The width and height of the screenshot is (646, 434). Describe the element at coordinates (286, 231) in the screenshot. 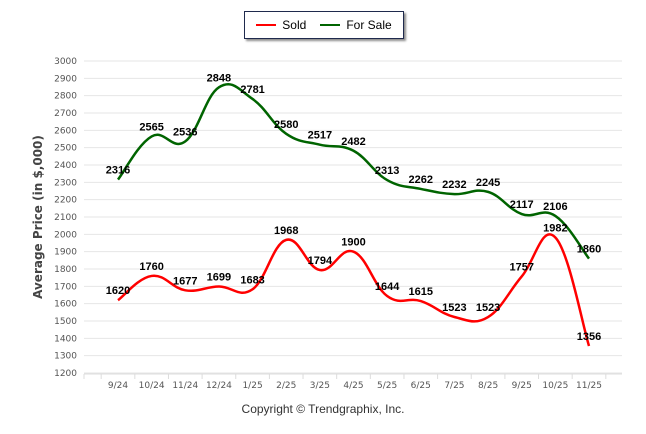

I see `data-label-sold: 1968` at that location.